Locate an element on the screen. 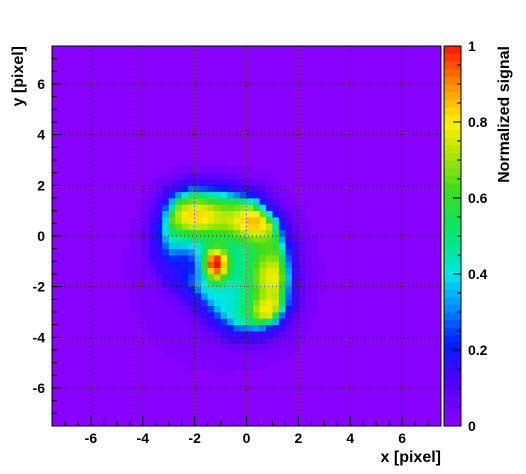  y-tick-label: 0 is located at coordinates (41, 236).